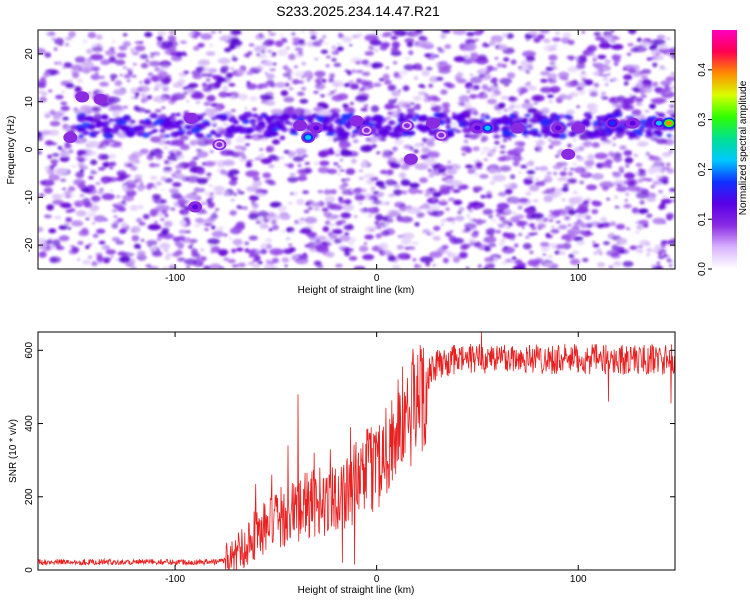 Image resolution: width=750 pixels, height=600 pixels. I want to click on snr-x-tick-label: 0, so click(377, 579).